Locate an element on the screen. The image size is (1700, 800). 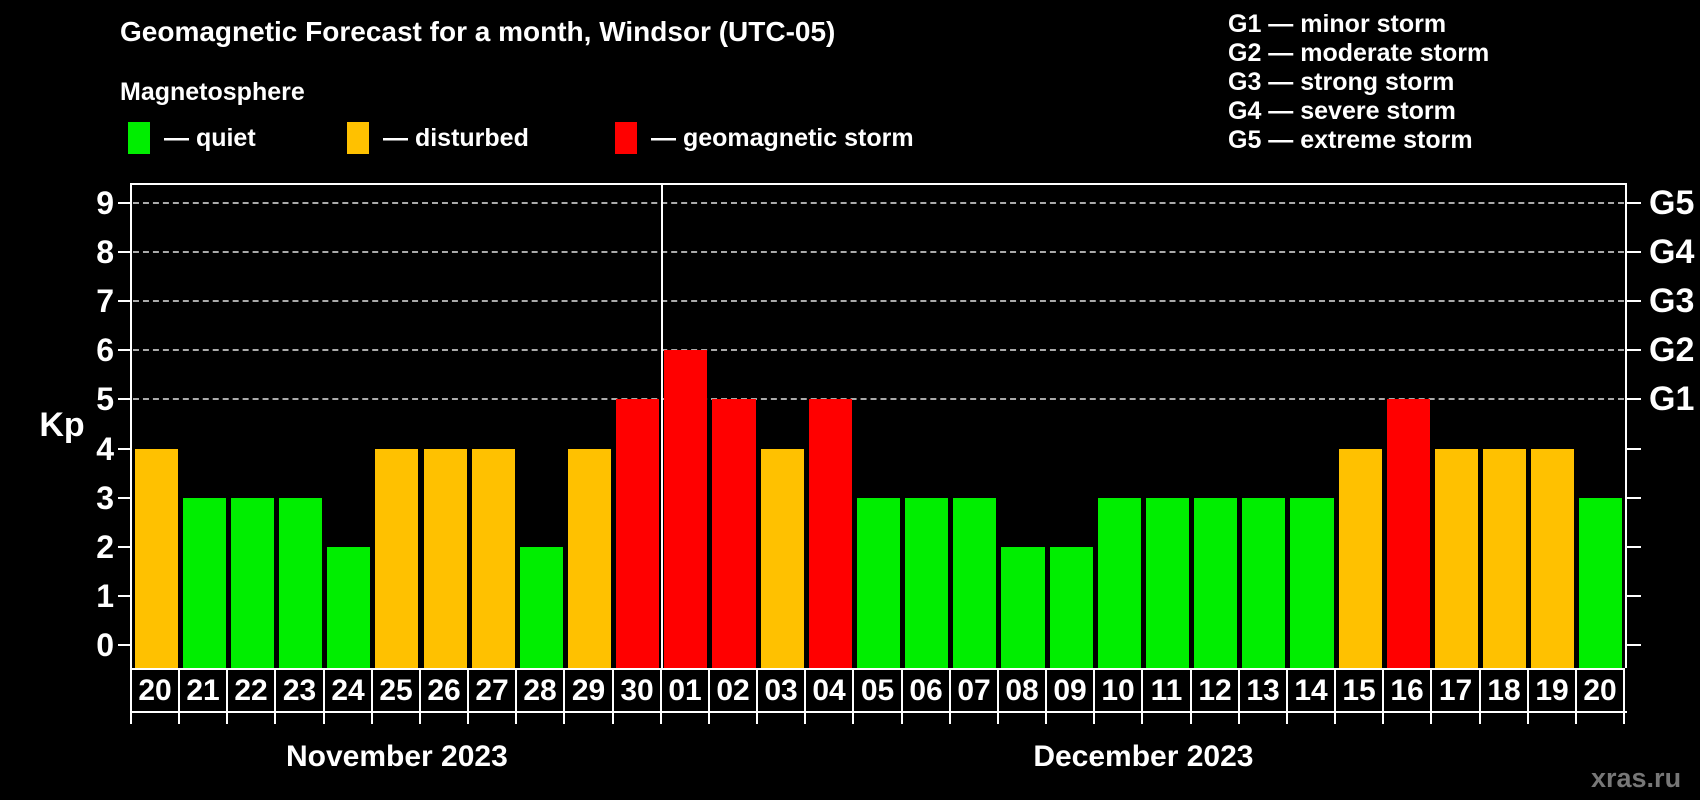
legend-disturbed-label: — disturbed is located at coordinates (456, 137).